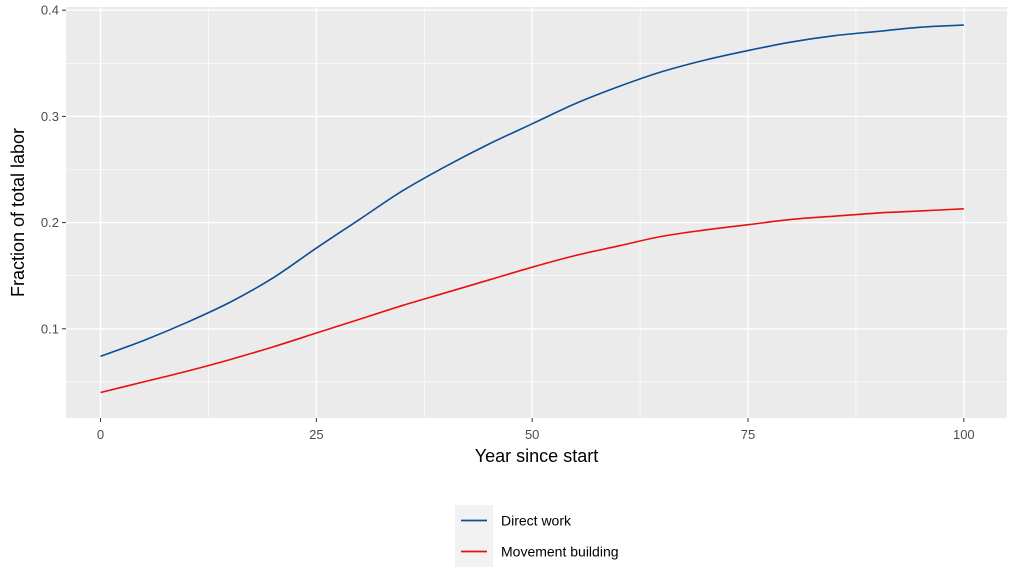  What do you see at coordinates (560, 552) in the screenshot?
I see `legend-label-1: Movement building` at bounding box center [560, 552].